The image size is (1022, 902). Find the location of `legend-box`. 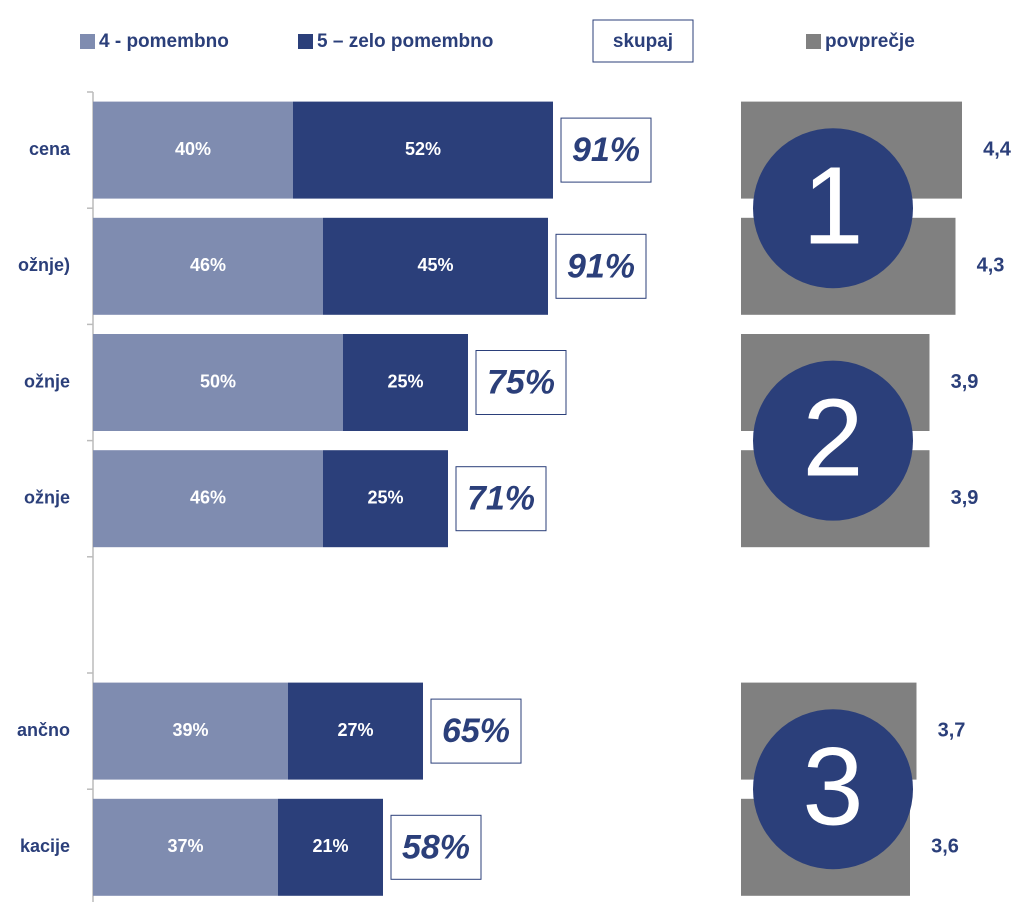

legend-box is located at coordinates (643, 41).